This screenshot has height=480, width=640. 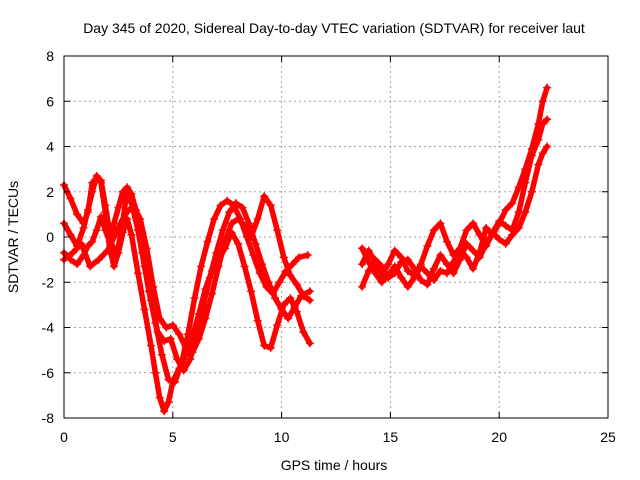 What do you see at coordinates (334, 465) in the screenshot?
I see `x-axis-label: GPS time / hours` at bounding box center [334, 465].